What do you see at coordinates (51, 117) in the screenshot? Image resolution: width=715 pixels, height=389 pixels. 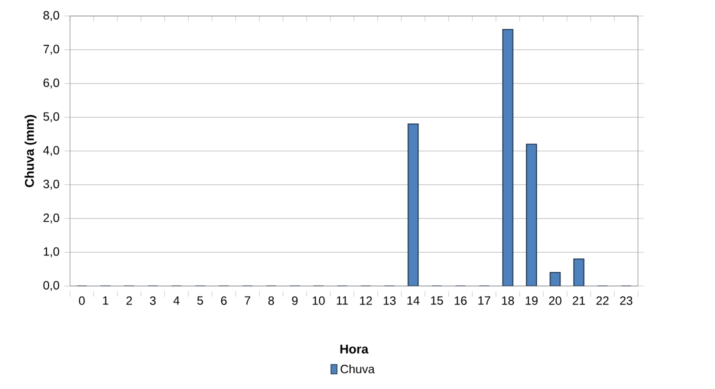 I see `y-tick-label: 5,0` at bounding box center [51, 117].